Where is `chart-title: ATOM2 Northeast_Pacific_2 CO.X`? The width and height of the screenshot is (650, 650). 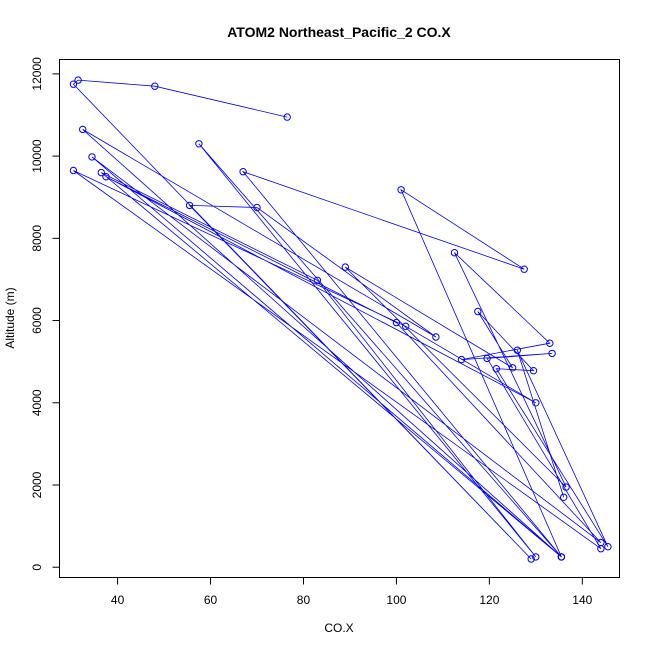 chart-title: ATOM2 Northeast_Pacific_2 CO.X is located at coordinates (339, 32).